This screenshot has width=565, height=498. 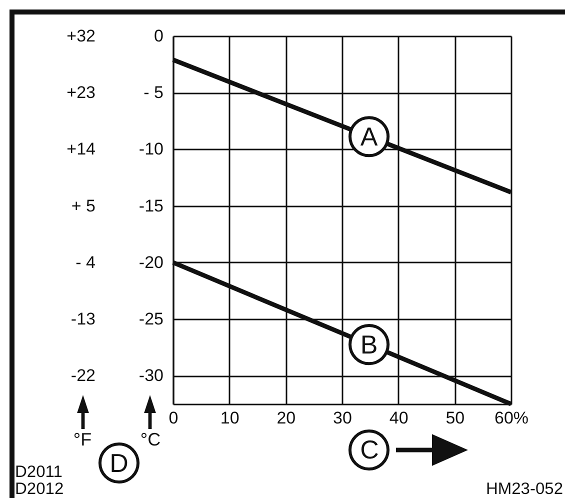 What do you see at coordinates (159, 36) in the screenshot?
I see `y-tick-label: 0` at bounding box center [159, 36].